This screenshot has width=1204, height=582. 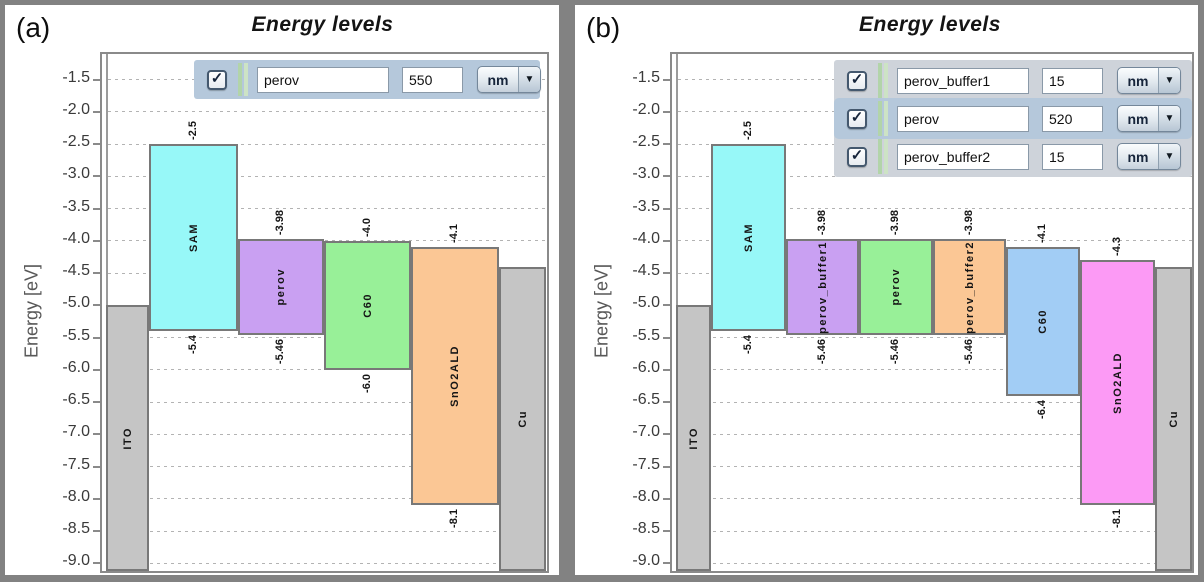 What do you see at coordinates (646, 432) in the screenshot?
I see `y-tick-label: -7.0` at bounding box center [646, 432].